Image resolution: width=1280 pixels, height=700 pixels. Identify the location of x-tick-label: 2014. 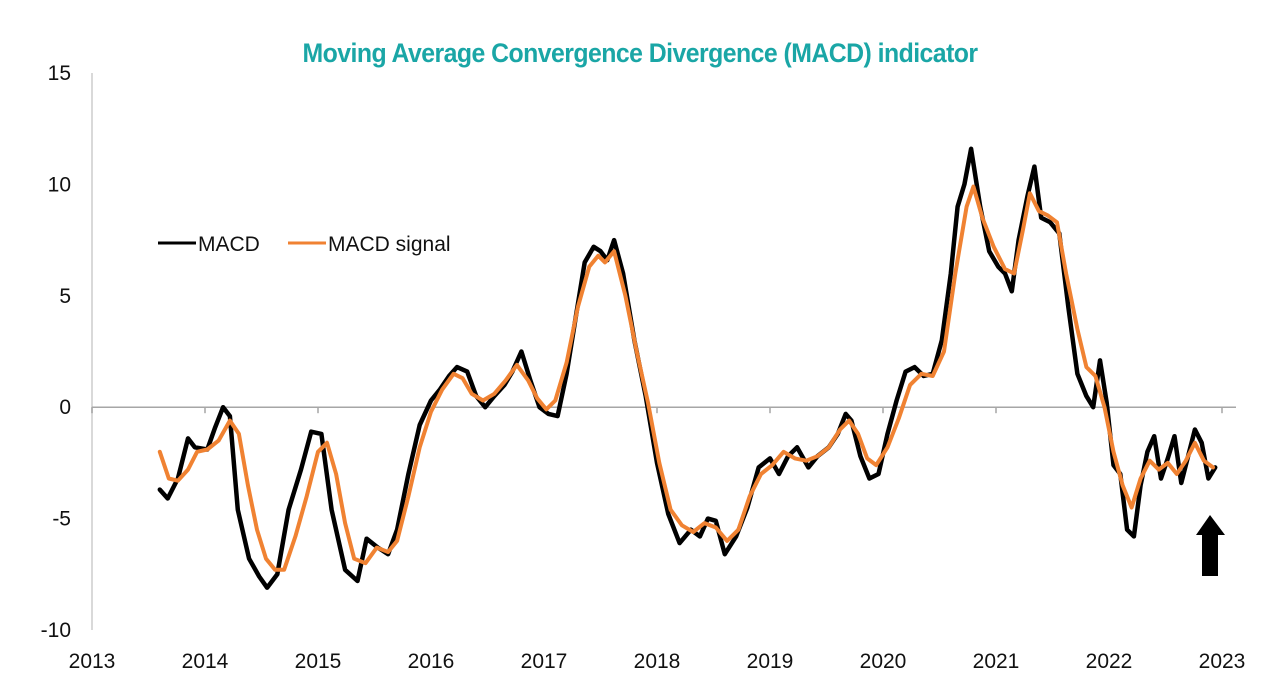
(205, 661).